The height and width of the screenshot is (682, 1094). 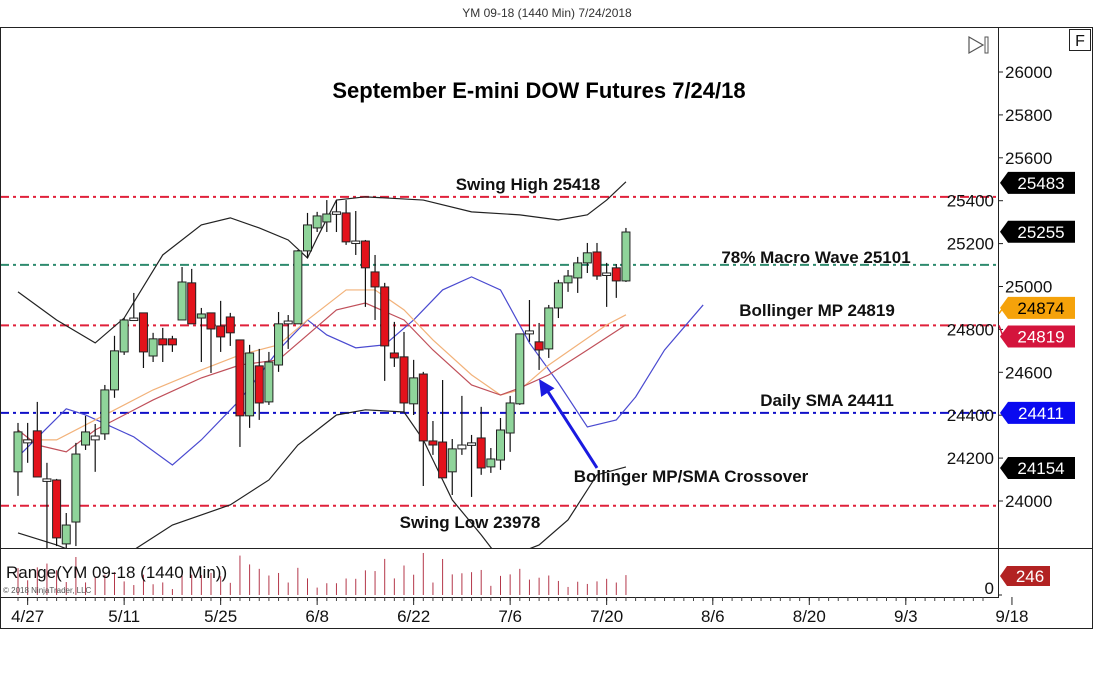 I want to click on date-tick-label: 6/22, so click(x=413, y=616).